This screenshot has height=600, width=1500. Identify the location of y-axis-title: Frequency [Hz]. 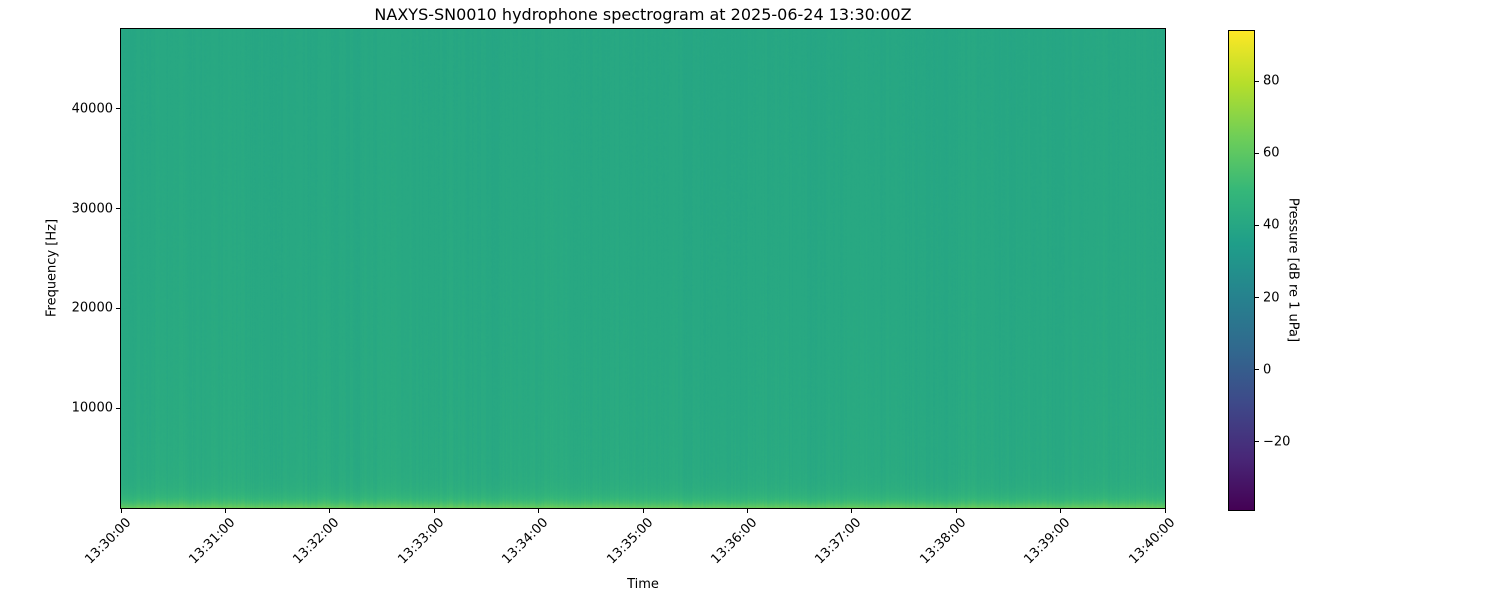
(52, 268).